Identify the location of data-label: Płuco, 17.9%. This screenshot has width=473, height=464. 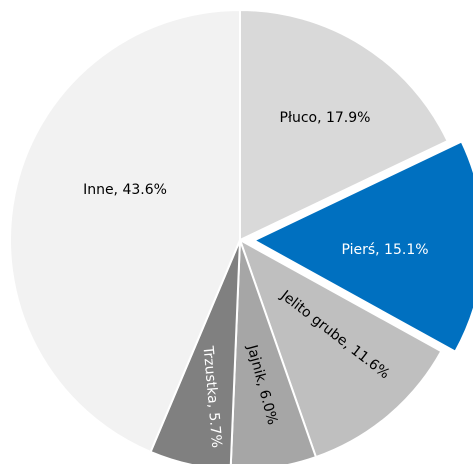
(325, 118).